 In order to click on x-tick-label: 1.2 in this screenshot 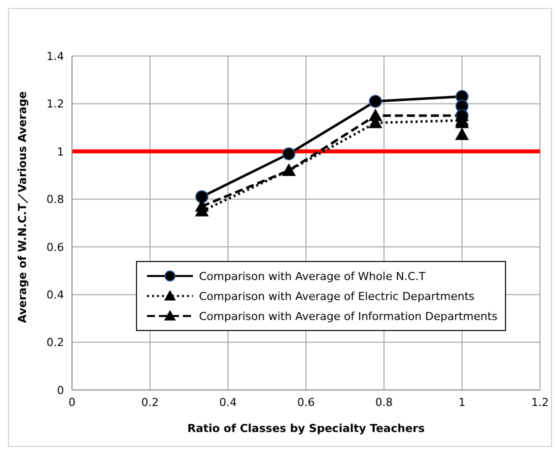, I will do `click(540, 402)`.